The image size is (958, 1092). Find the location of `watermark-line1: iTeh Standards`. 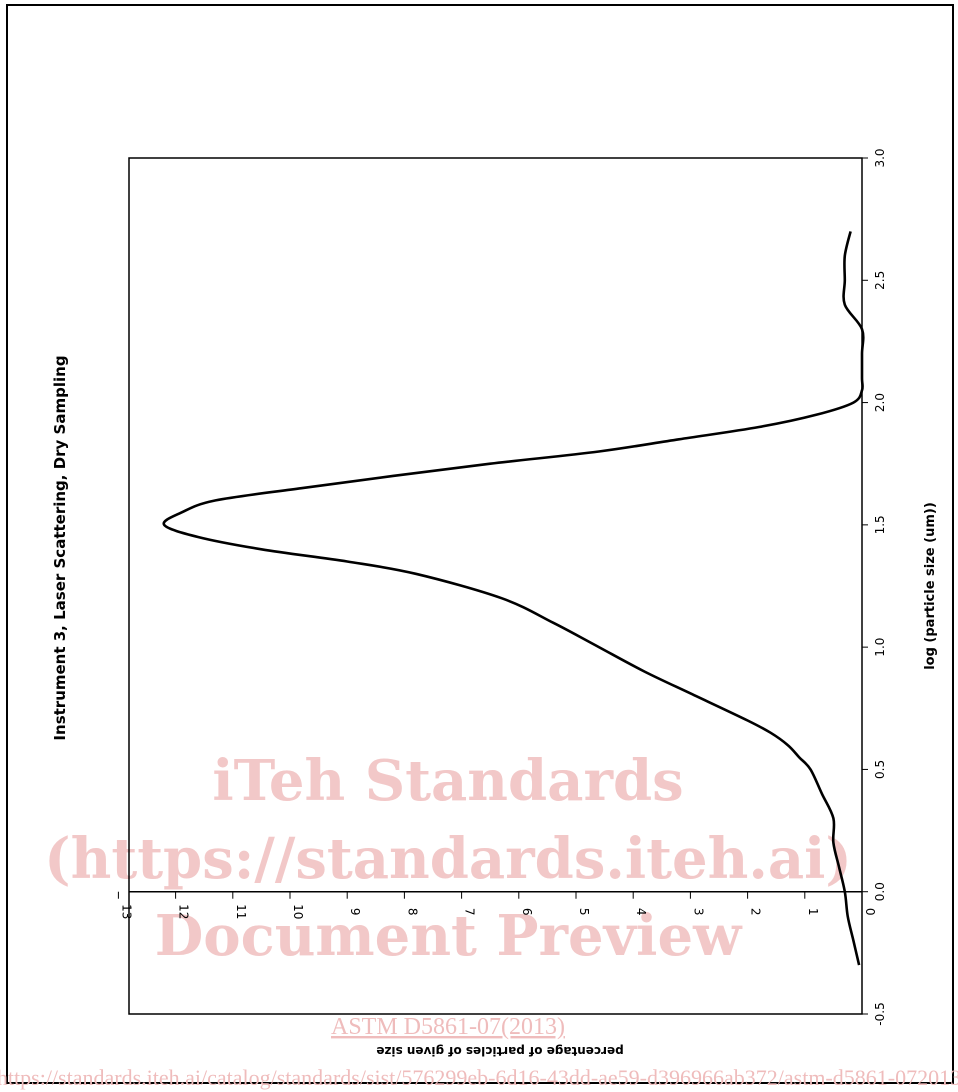

watermark-line1: iTeh Standards is located at coordinates (447, 781).